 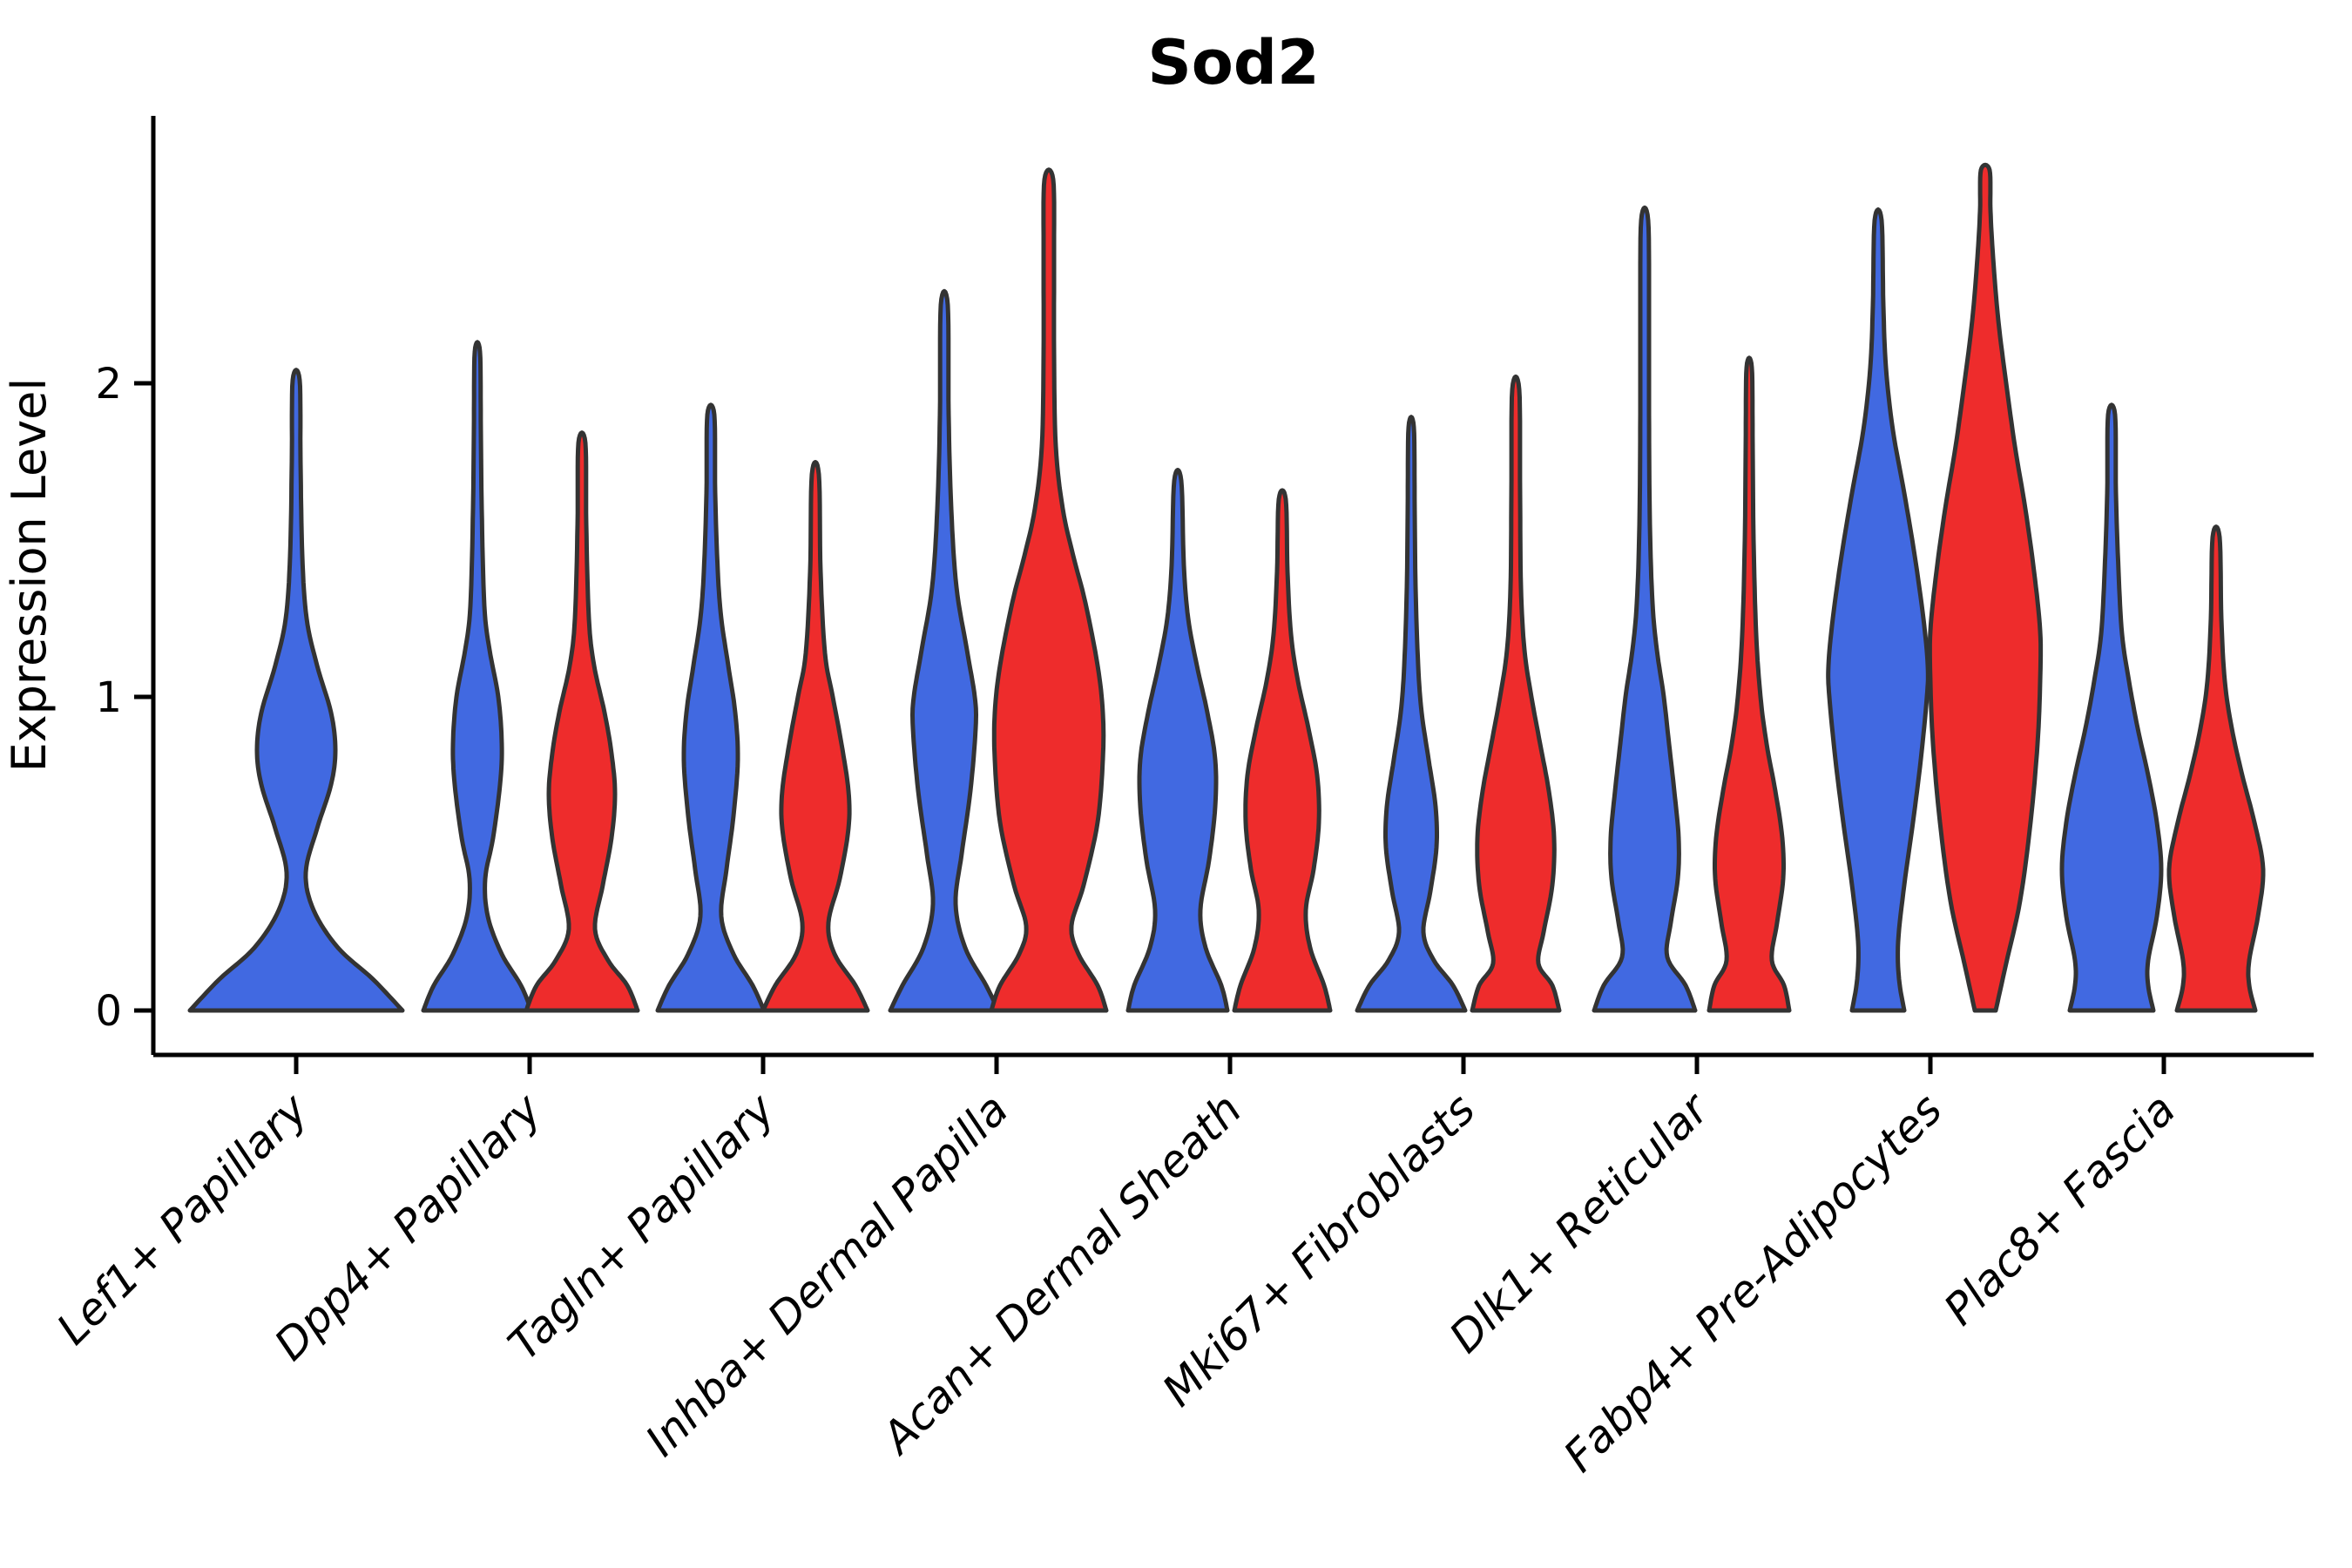 What do you see at coordinates (182, 1218) in the screenshot?
I see `x-tick-label-lef1-papillary: Lef1+ Papillary` at bounding box center [182, 1218].